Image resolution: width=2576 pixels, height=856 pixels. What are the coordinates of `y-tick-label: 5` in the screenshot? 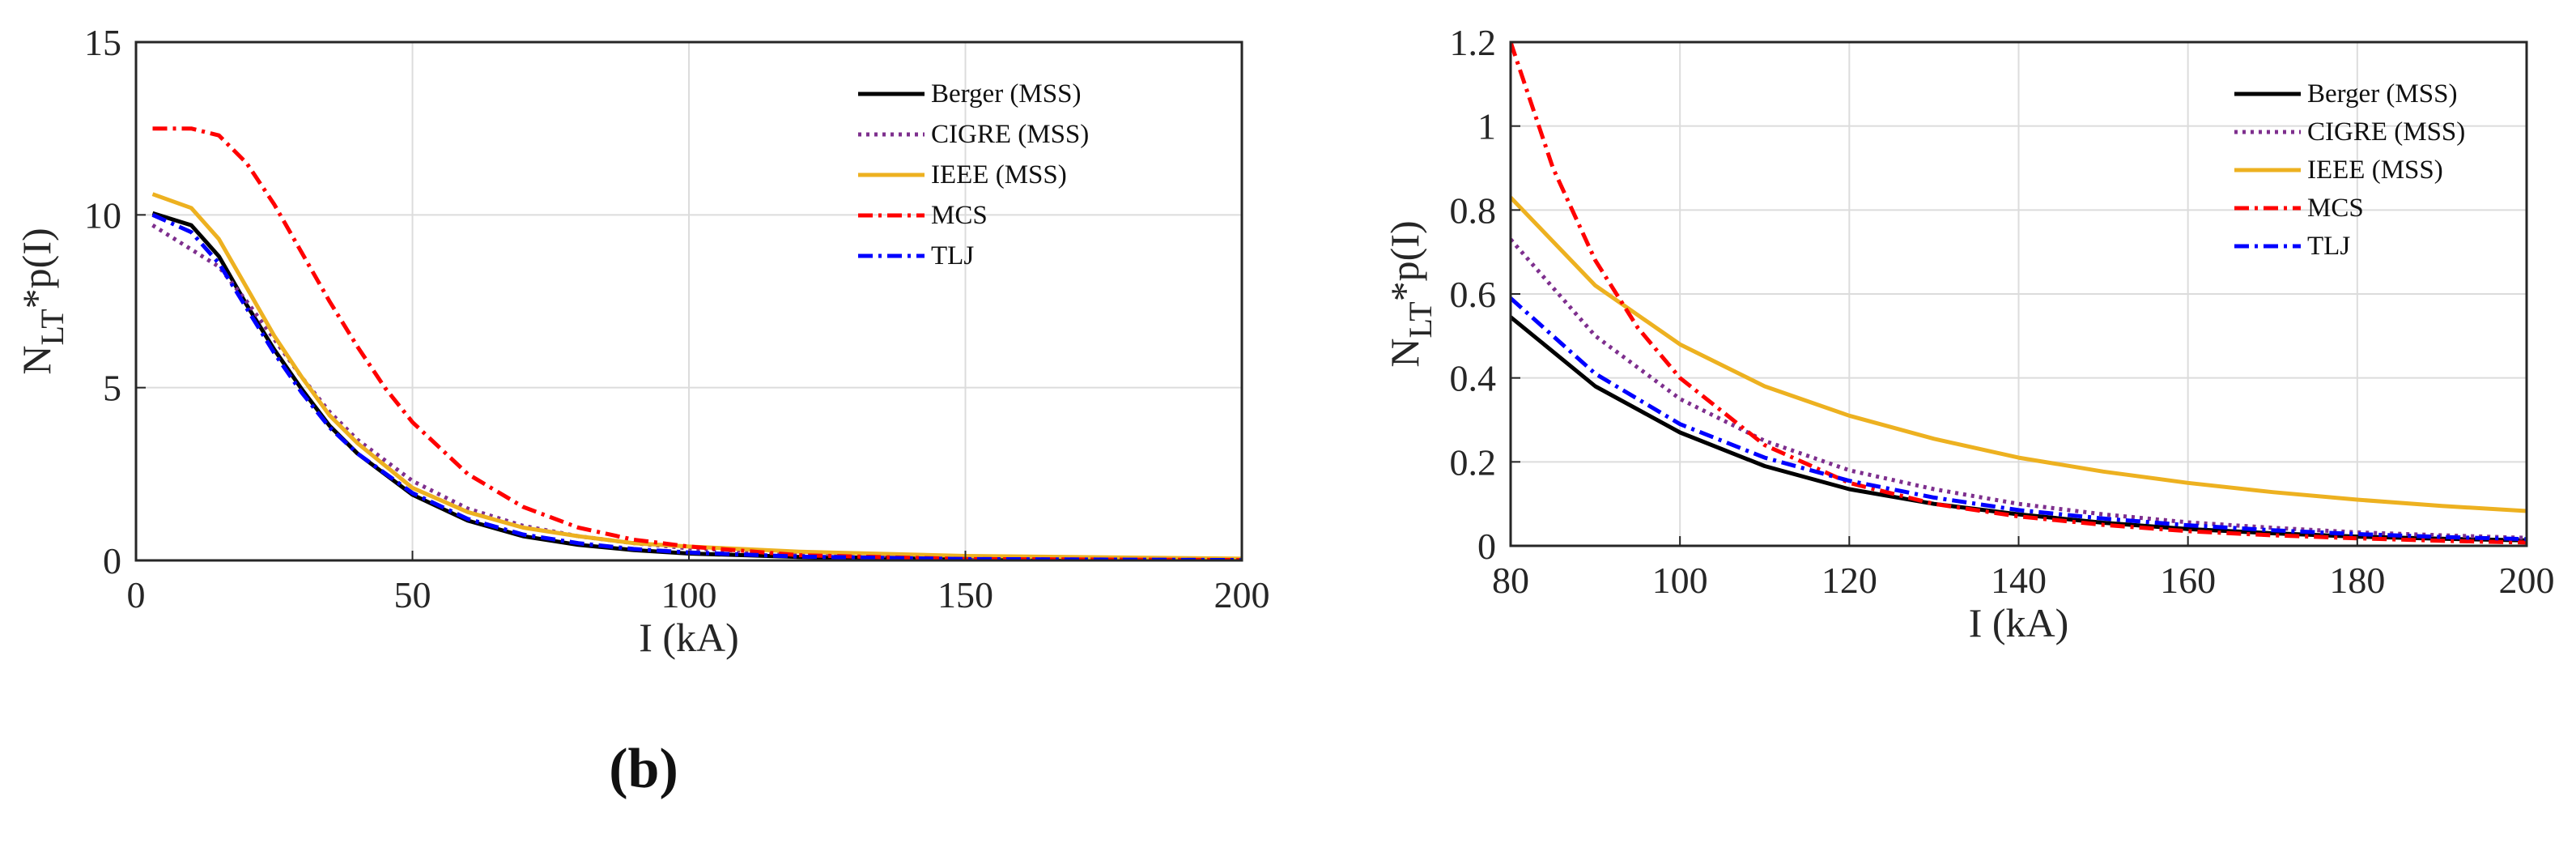 It's located at (112, 388).